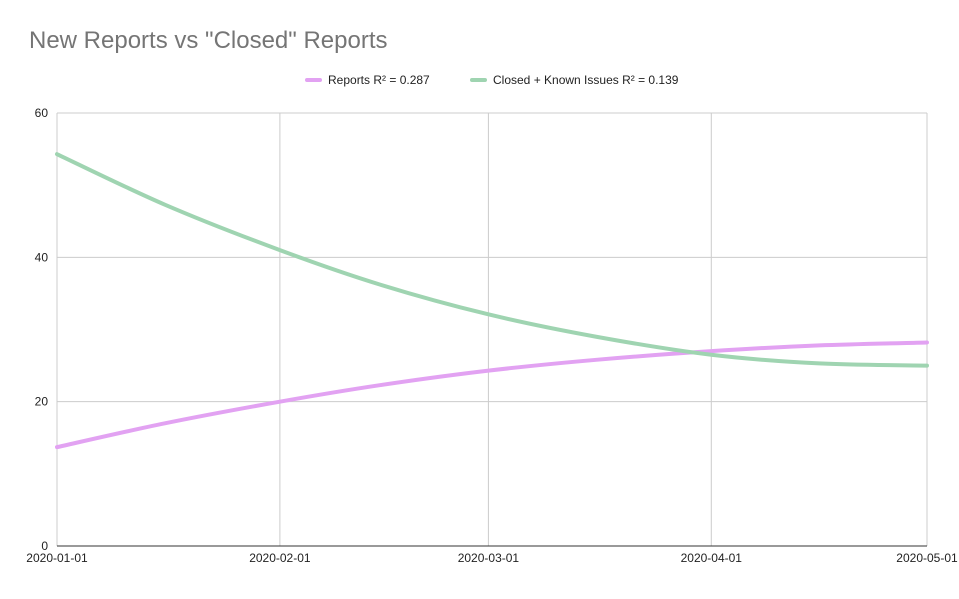 This screenshot has width=959, height=599. I want to click on x-tick-label: 2020-04-01, so click(712, 558).